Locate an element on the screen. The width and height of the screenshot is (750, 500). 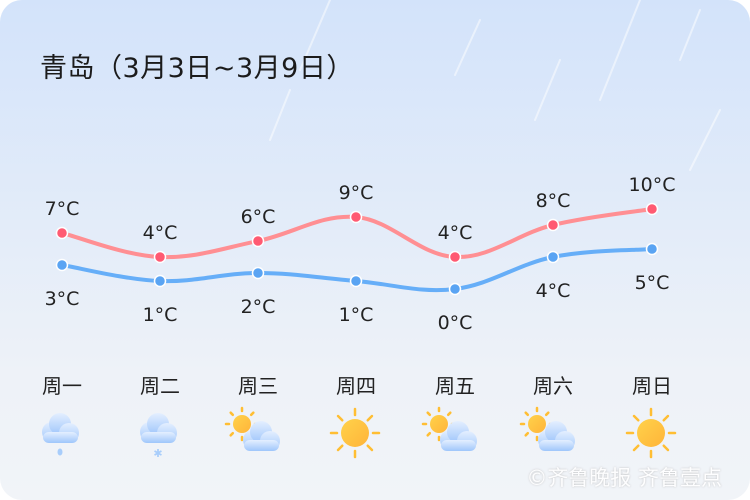
snow-icon: ✱ is located at coordinates (158, 436).